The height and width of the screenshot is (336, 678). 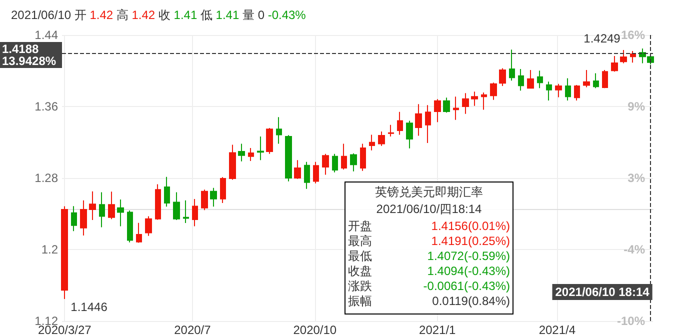 What do you see at coordinates (49, 249) in the screenshot?
I see `y-tick-label: 1.2` at bounding box center [49, 249].